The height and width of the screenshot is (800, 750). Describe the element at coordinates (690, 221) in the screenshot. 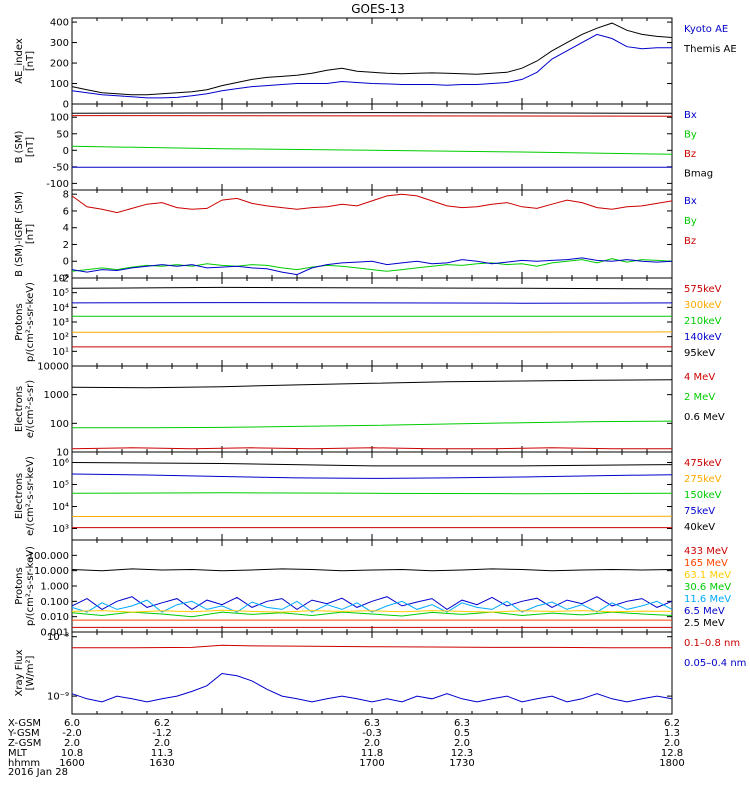

I see `legend-entry: By` at that location.